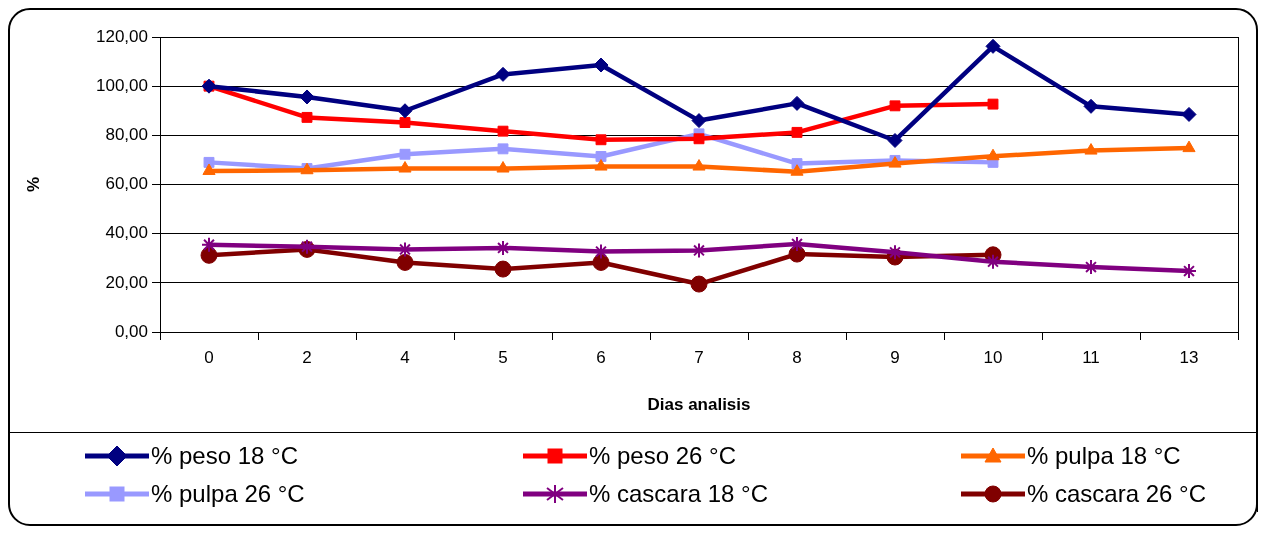 This screenshot has width=1270, height=534. I want to click on x-tick-label: 6, so click(601, 357).